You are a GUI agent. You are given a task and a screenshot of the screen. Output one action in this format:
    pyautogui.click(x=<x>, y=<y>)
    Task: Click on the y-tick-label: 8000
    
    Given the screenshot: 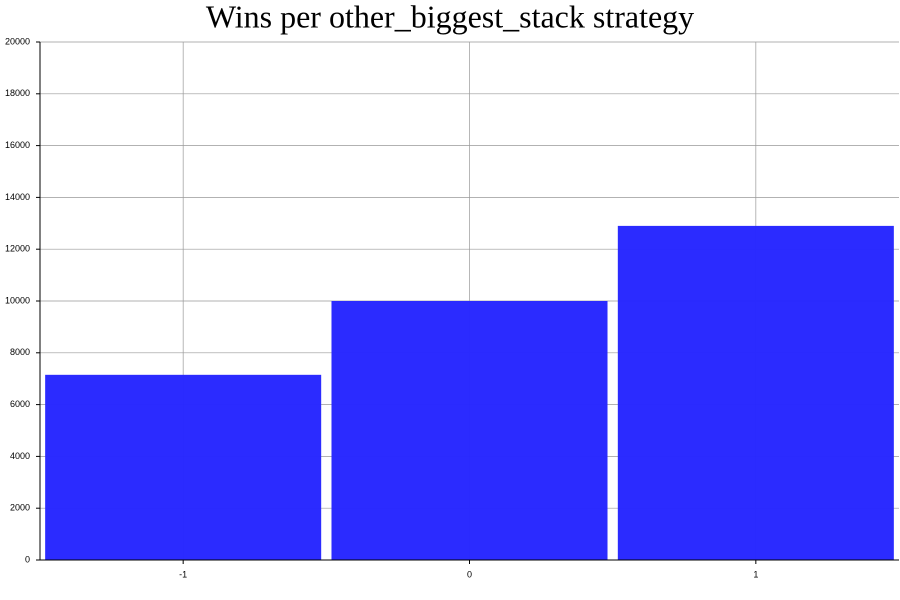 What is the action you would take?
    pyautogui.click(x=20, y=352)
    